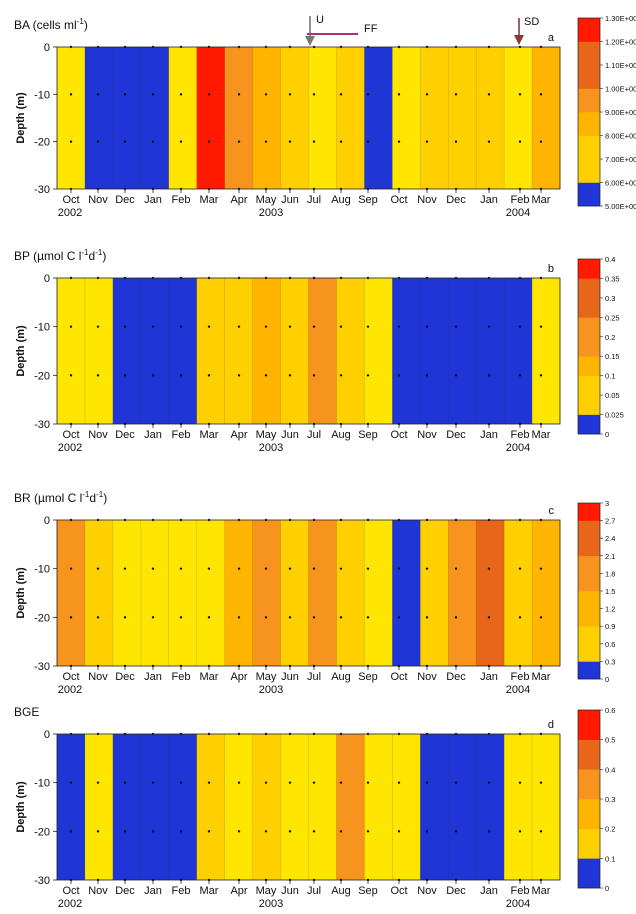  Describe the element at coordinates (610, 591) in the screenshot. I see `colorbar-label: 1.5` at that location.